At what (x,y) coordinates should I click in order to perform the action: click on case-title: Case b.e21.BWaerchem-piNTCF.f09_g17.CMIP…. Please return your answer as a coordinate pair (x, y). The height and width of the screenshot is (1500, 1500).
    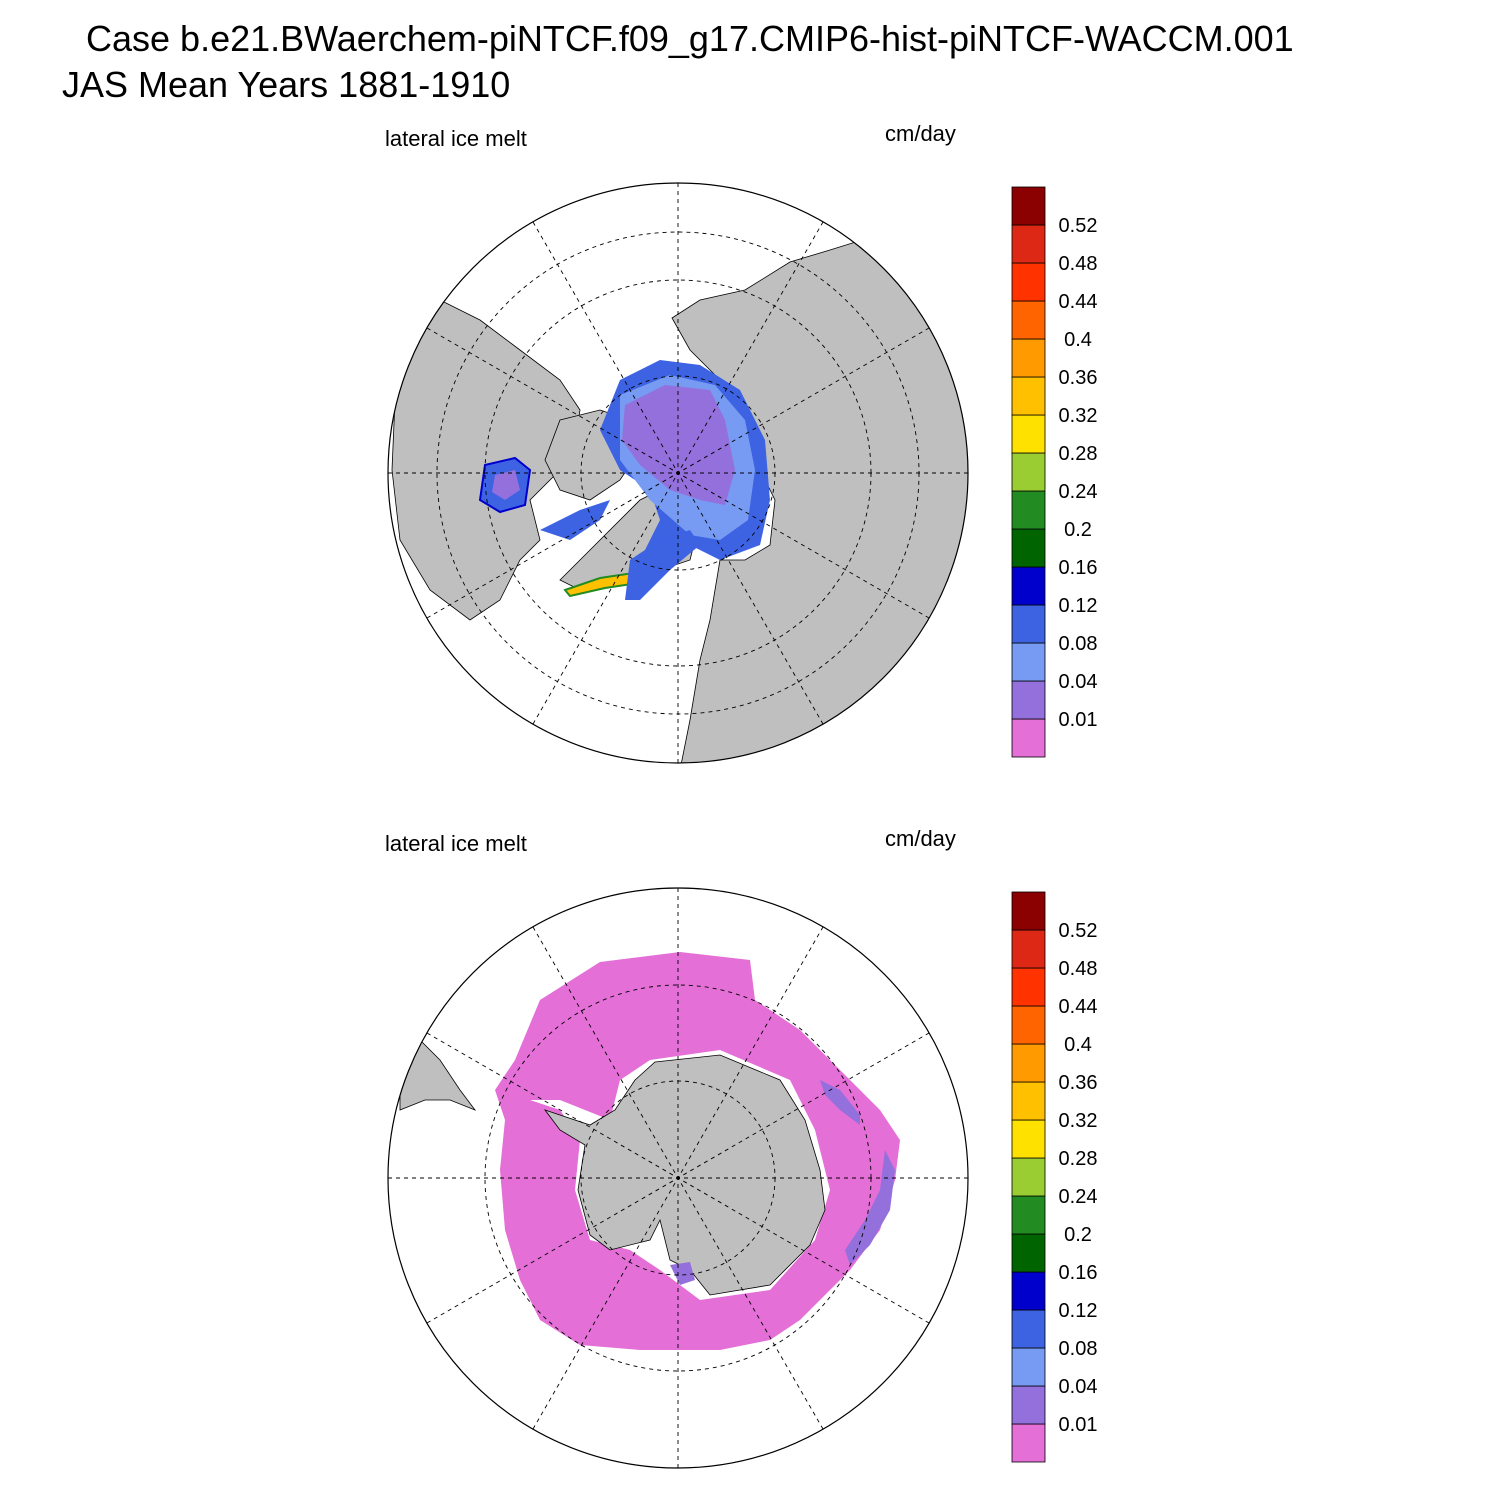
    Looking at the image, I should click on (690, 38).